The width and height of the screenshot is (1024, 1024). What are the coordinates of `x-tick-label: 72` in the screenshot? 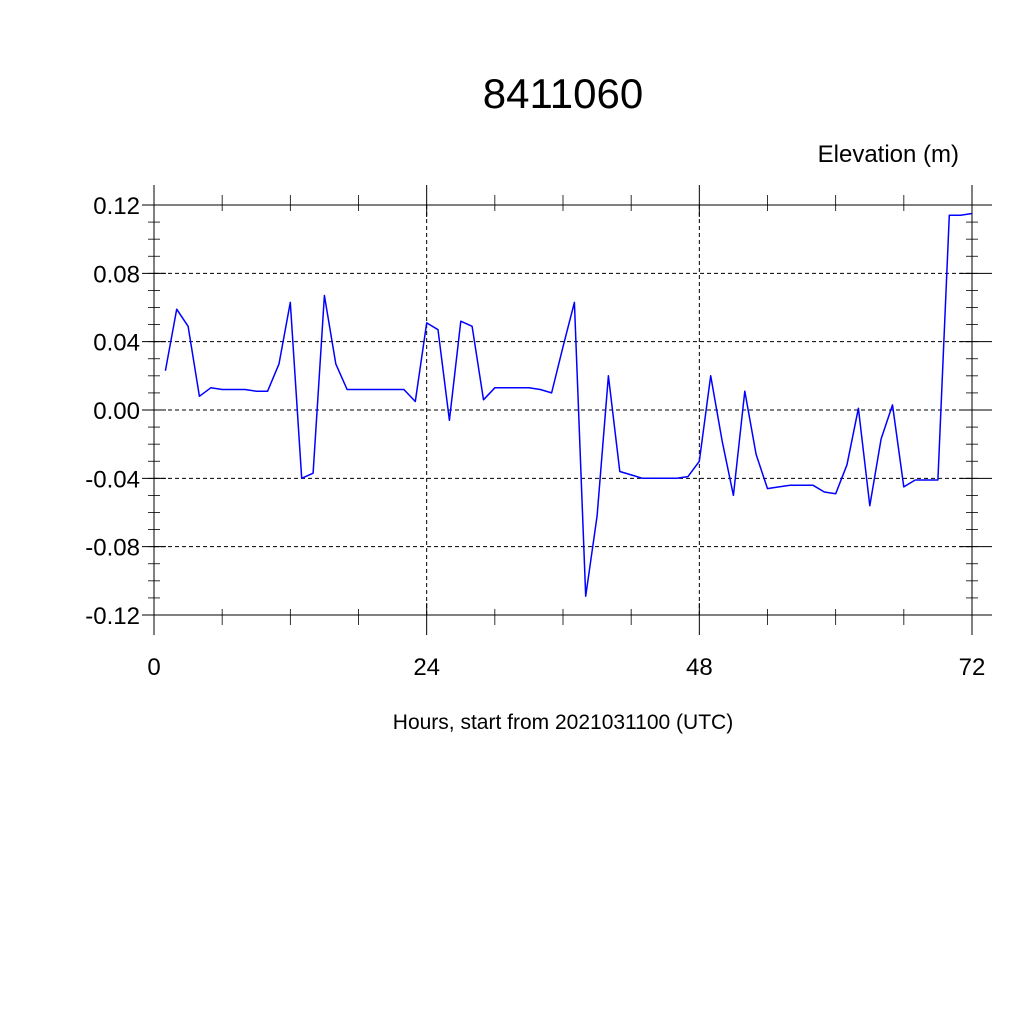 It's located at (972, 667).